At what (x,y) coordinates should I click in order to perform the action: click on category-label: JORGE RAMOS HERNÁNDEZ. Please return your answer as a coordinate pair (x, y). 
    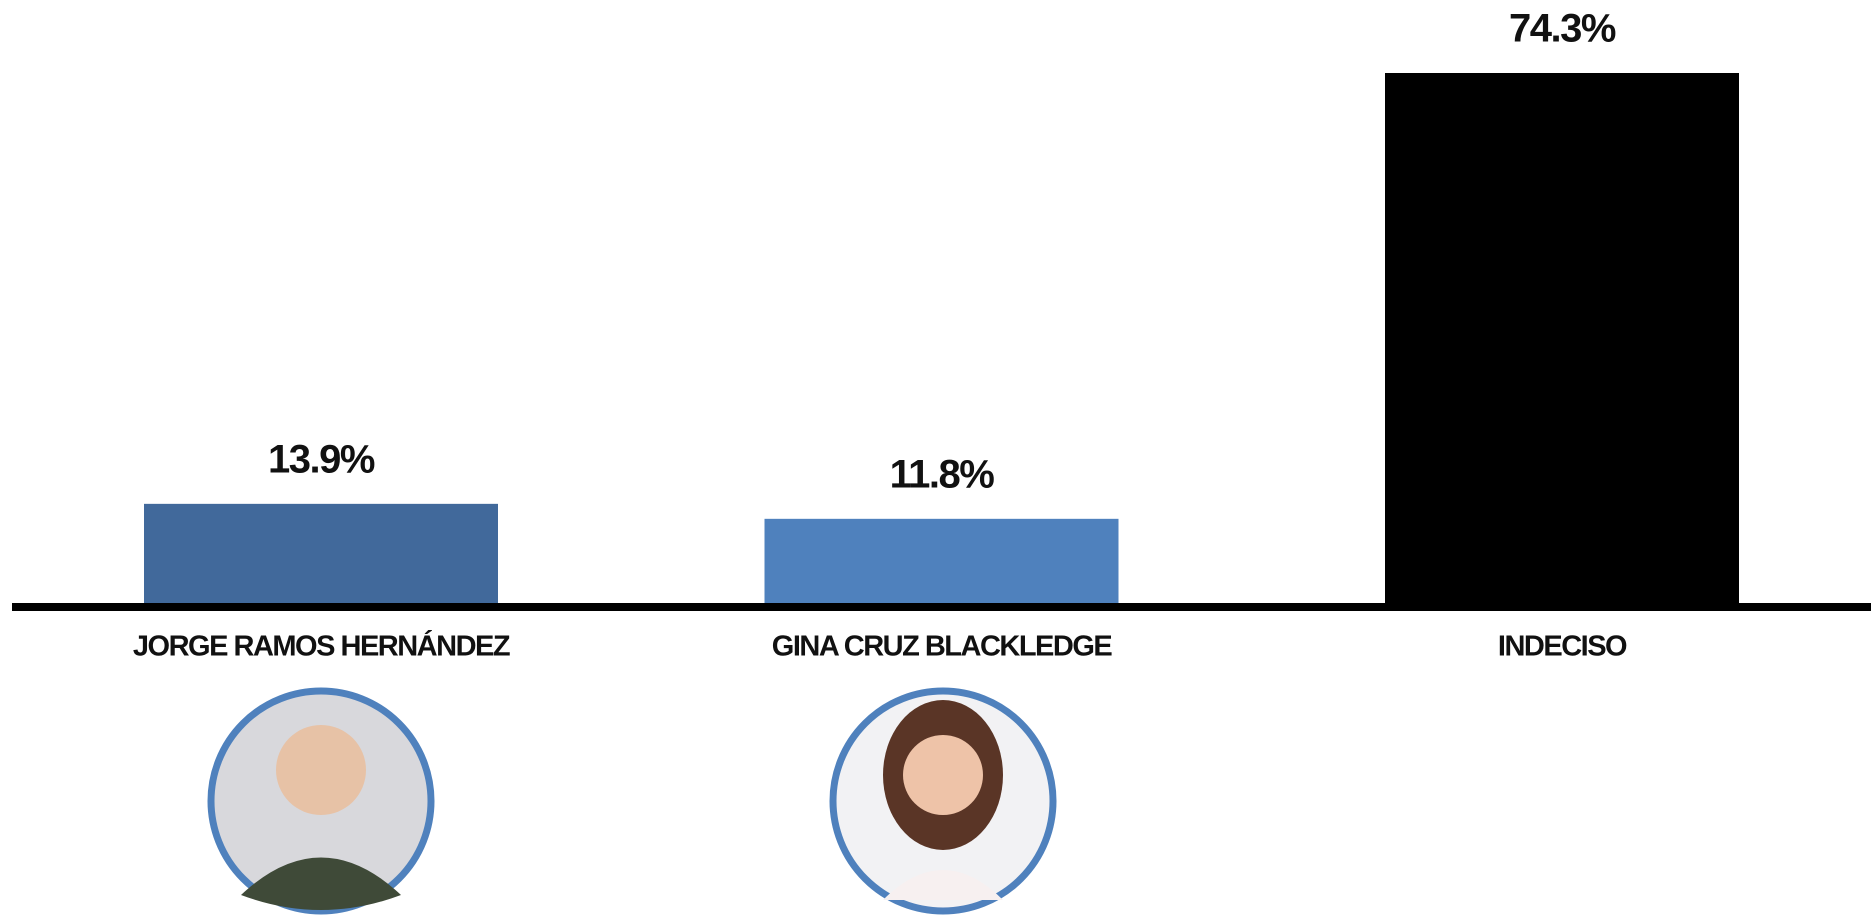
    Looking at the image, I should click on (321, 646).